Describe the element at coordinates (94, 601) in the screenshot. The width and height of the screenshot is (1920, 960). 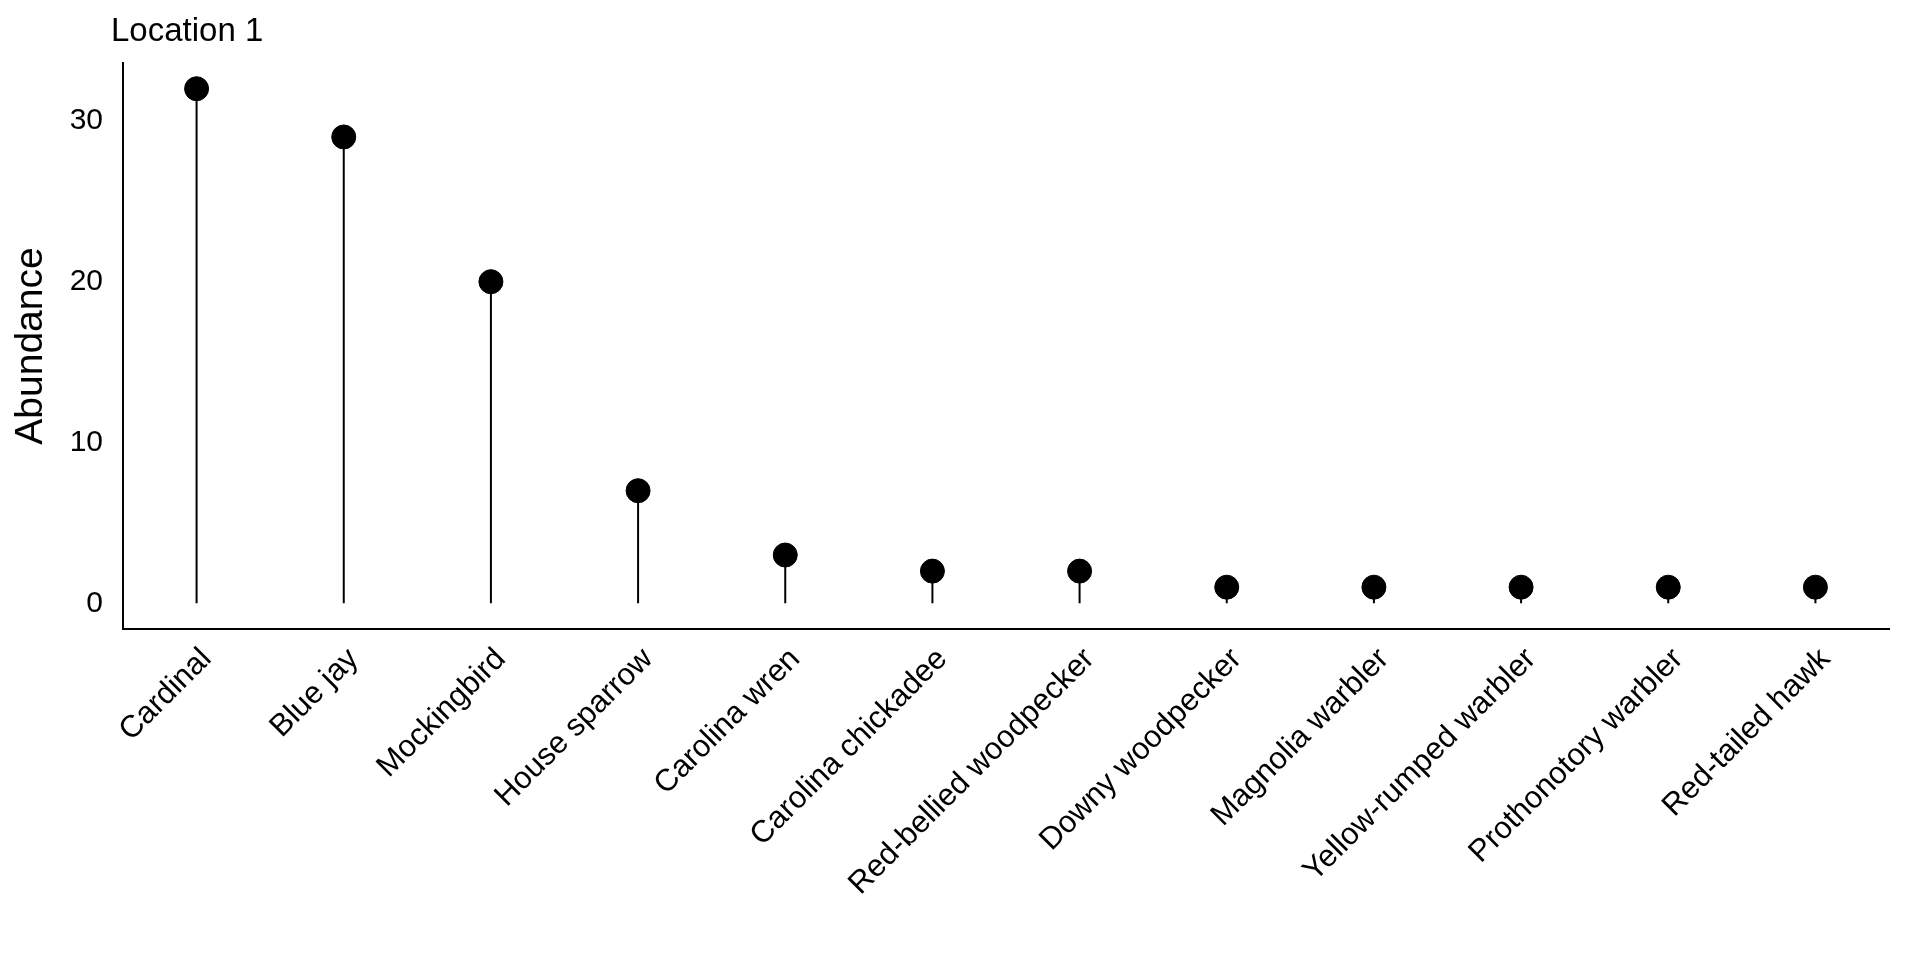
I see `y-tick-label: 0` at that location.